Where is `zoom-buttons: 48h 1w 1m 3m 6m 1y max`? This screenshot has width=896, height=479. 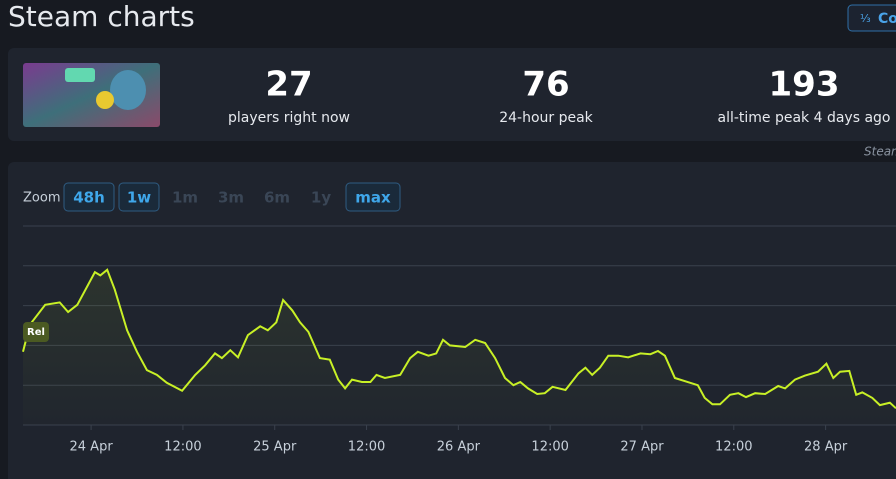 zoom-buttons: 48h 1w 1m 3m 6m 1y max is located at coordinates (232, 197).